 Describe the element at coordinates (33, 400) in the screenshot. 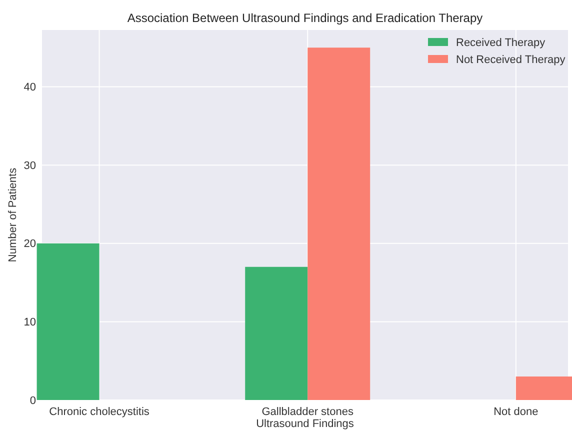

I see `y-tick-label: 0` at that location.